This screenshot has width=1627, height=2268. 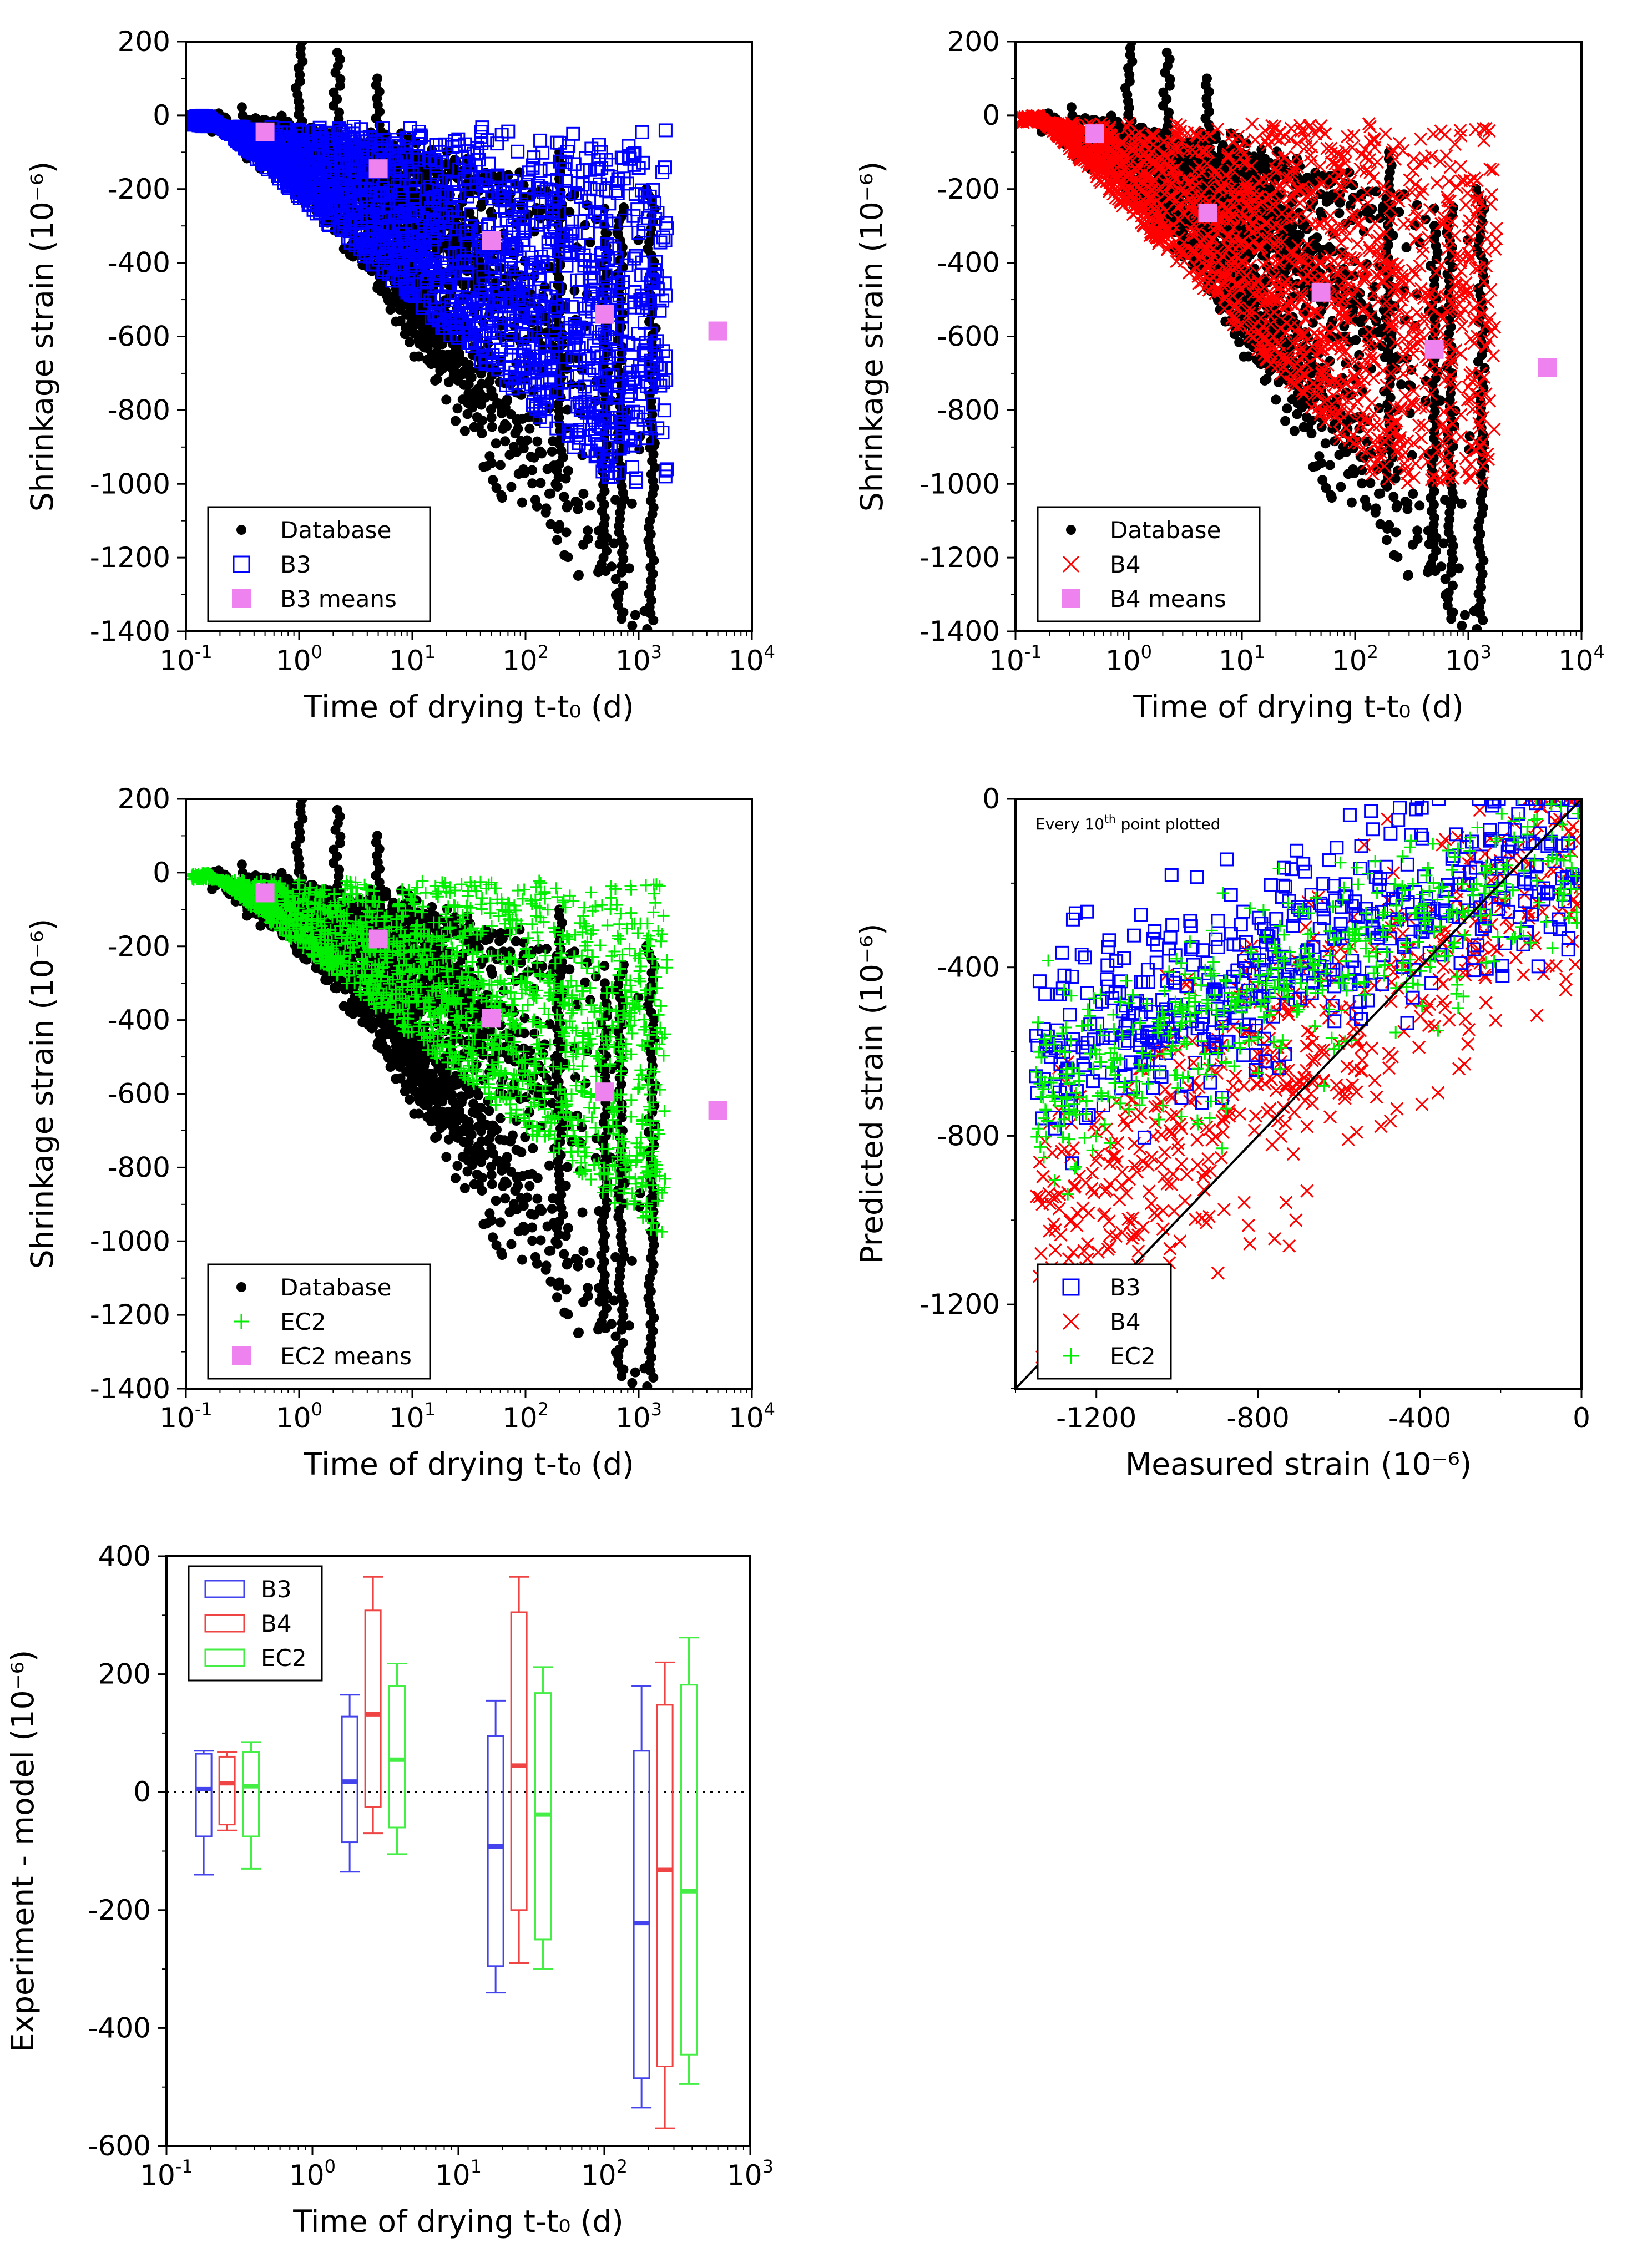 I want to click on b3-mean, so click(x=491, y=240).